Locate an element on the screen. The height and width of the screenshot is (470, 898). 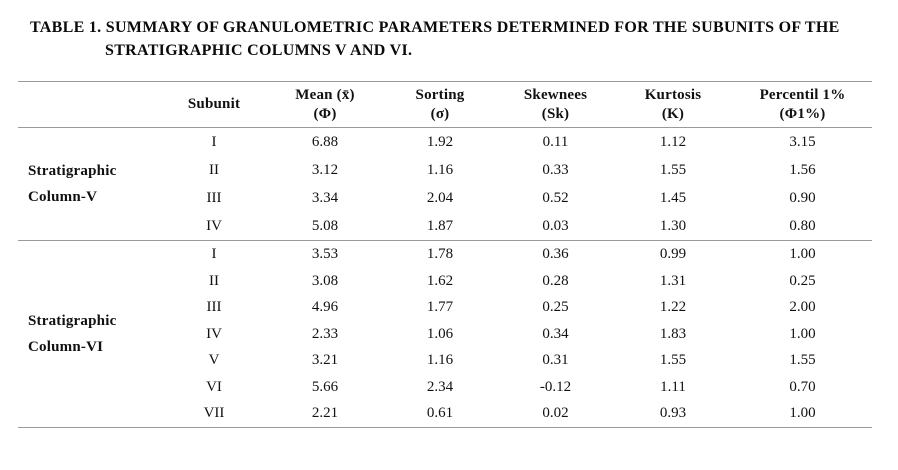
cell-sorting: 1.87 is located at coordinates (440, 226).